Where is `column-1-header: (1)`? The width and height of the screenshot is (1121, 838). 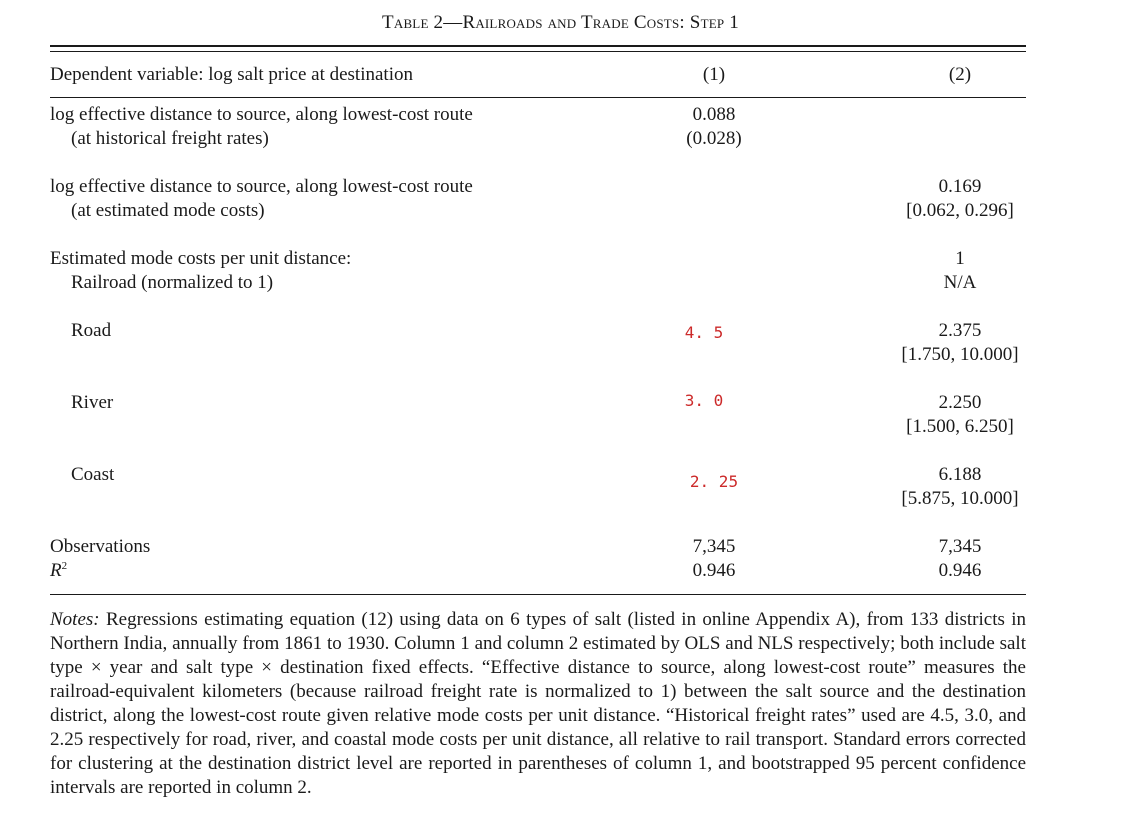 column-1-header: (1) is located at coordinates (714, 74).